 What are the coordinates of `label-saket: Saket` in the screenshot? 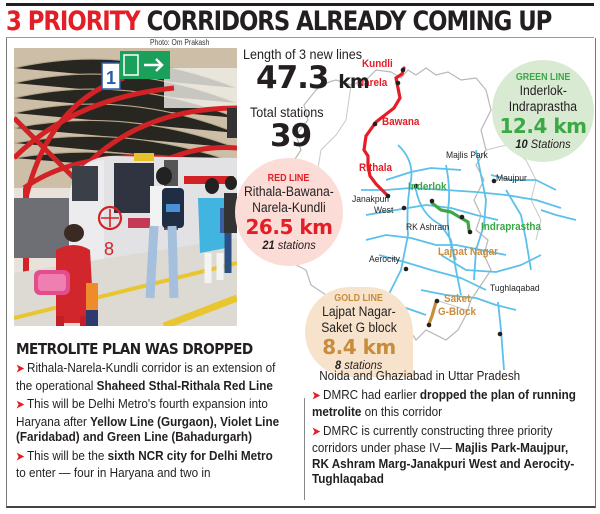 It's located at (457, 299).